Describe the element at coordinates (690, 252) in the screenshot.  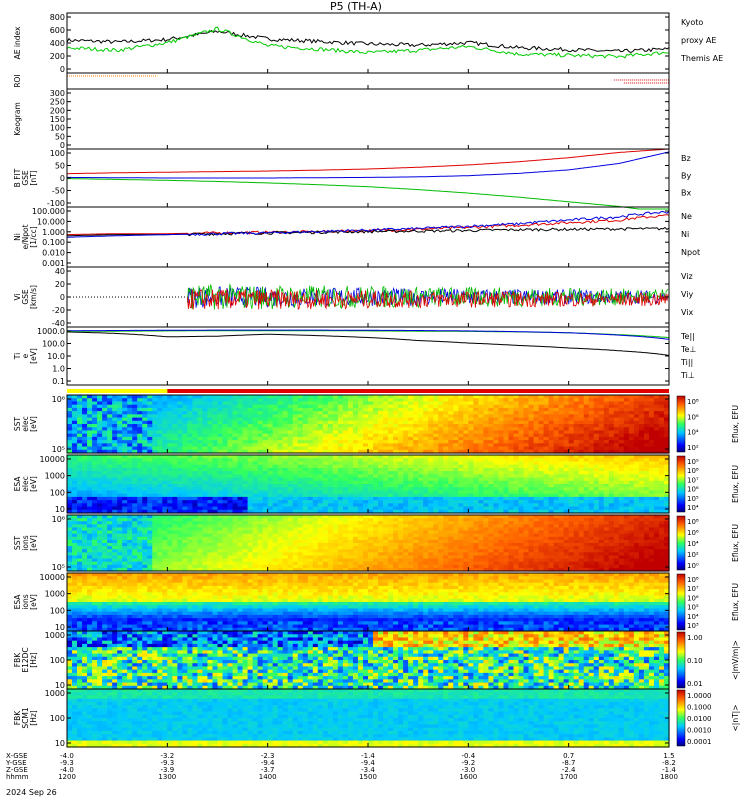
I see `legend-entry: Npot` at that location.